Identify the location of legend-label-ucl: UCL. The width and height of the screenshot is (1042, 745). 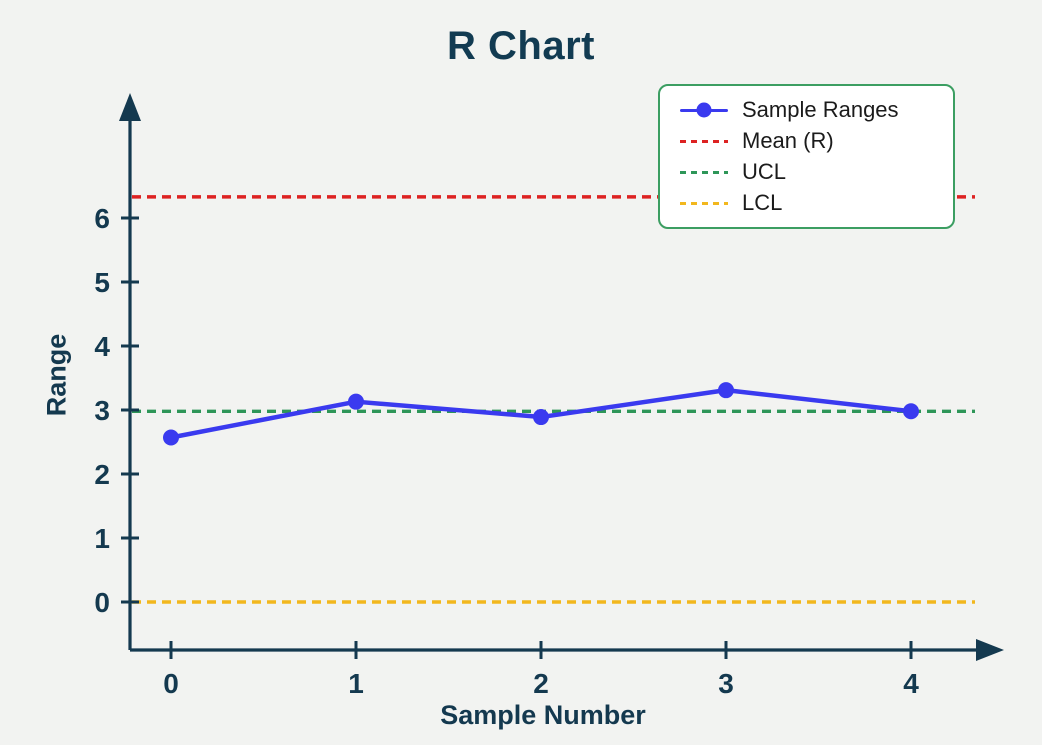
(764, 171).